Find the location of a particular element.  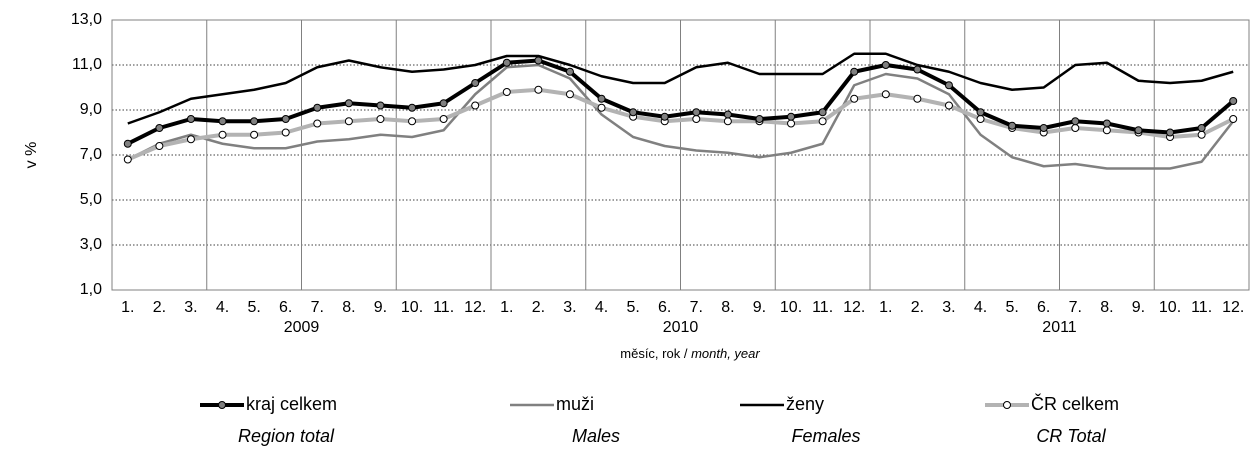

year-label: 2011 is located at coordinates (1059, 327).